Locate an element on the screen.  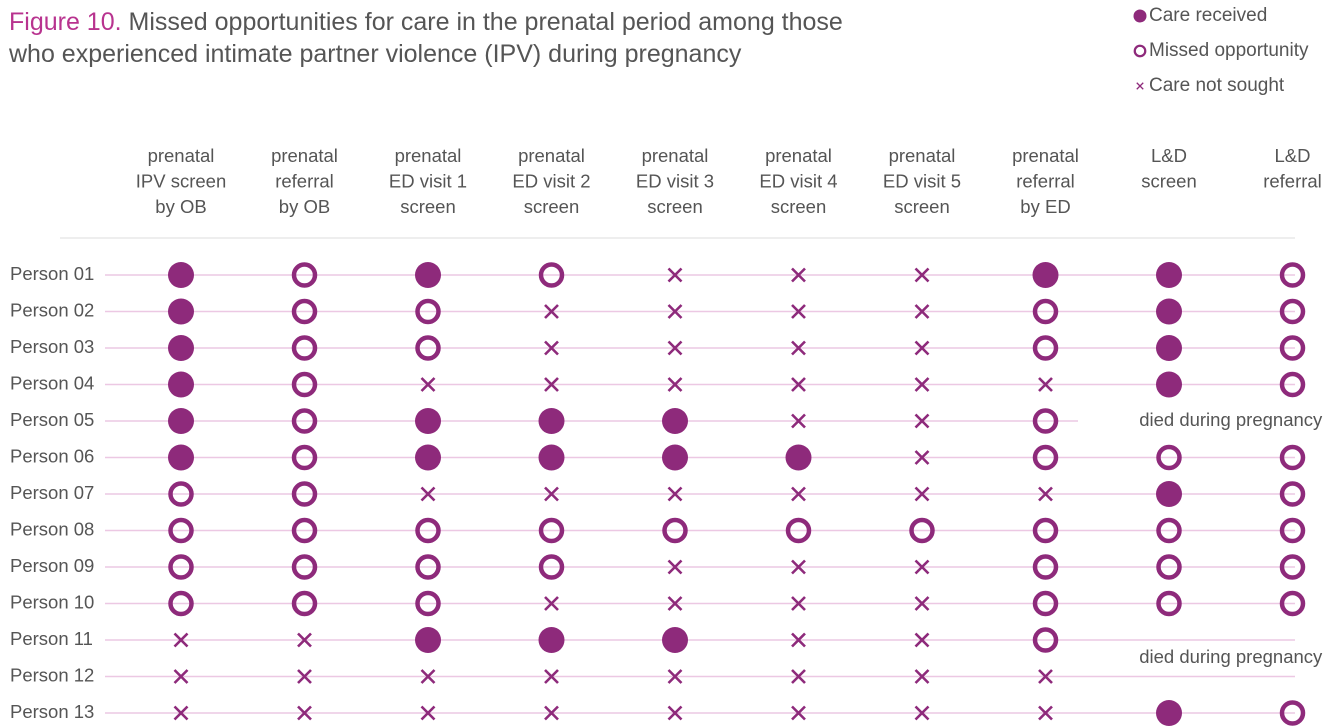
figure-label: Figure 10. is located at coordinates (65, 22).